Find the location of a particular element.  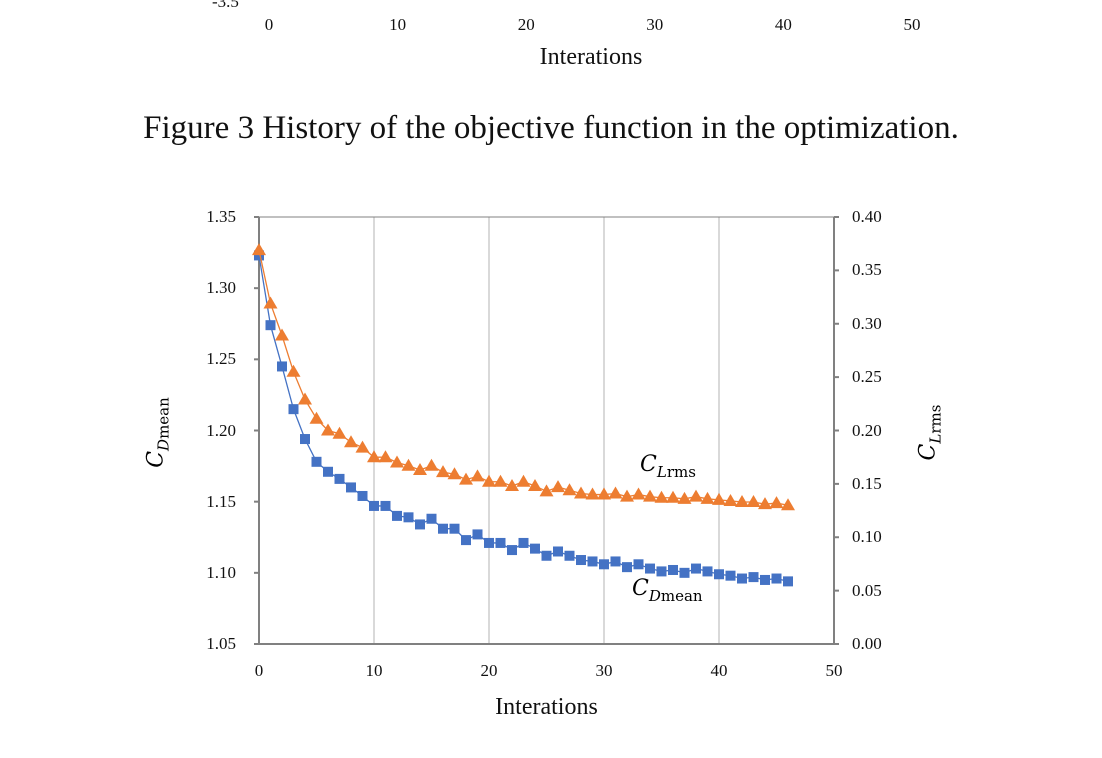

y-right-tick-label: 0.30 is located at coordinates (867, 323).